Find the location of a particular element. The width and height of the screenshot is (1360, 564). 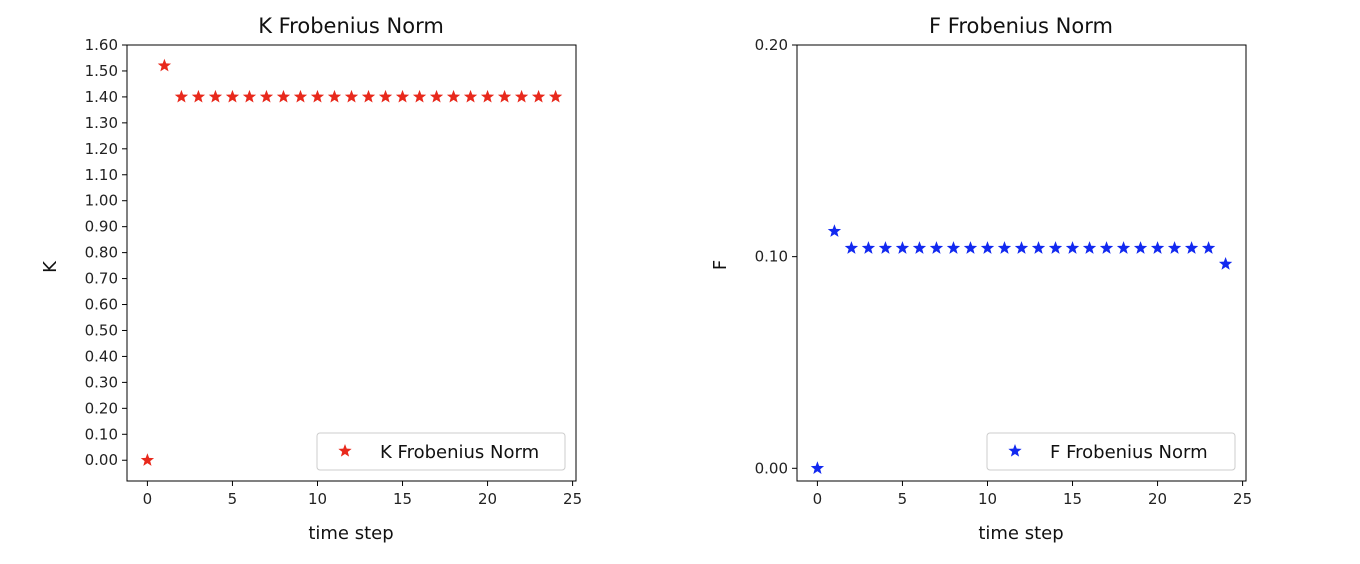

y-tick-label: 0.90 is located at coordinates (101, 227).